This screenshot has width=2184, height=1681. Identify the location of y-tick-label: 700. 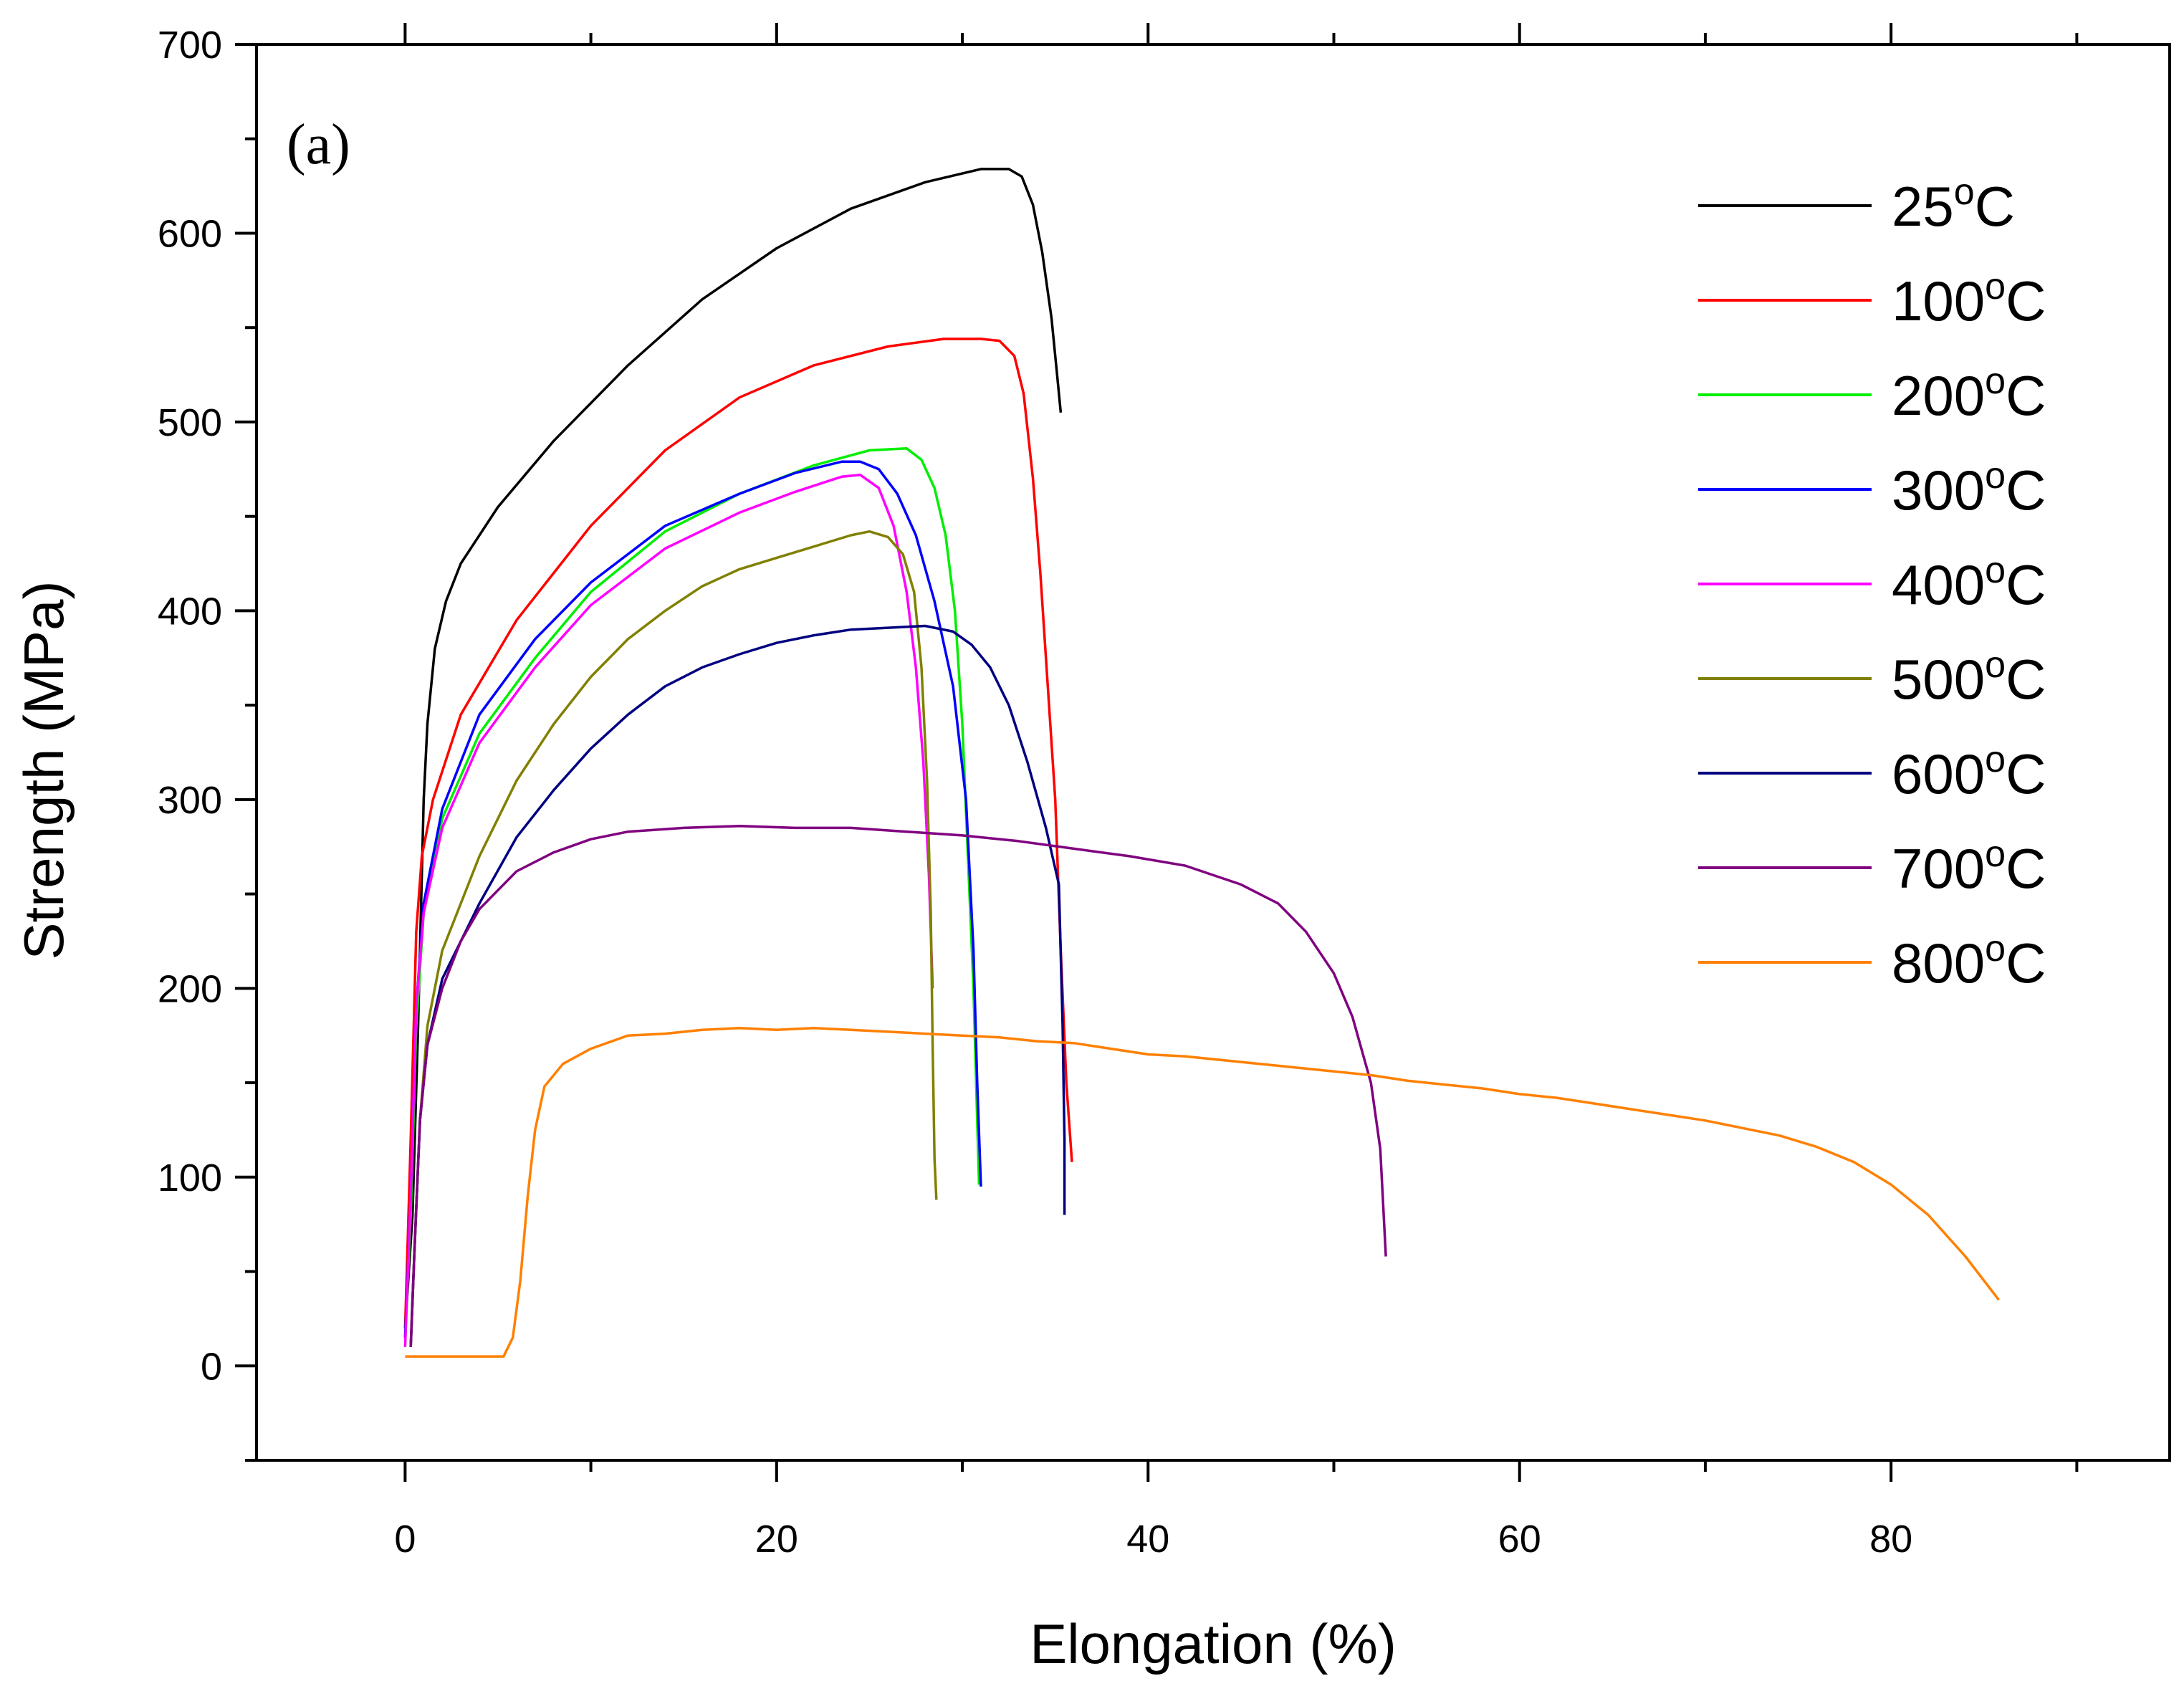
(190, 45).